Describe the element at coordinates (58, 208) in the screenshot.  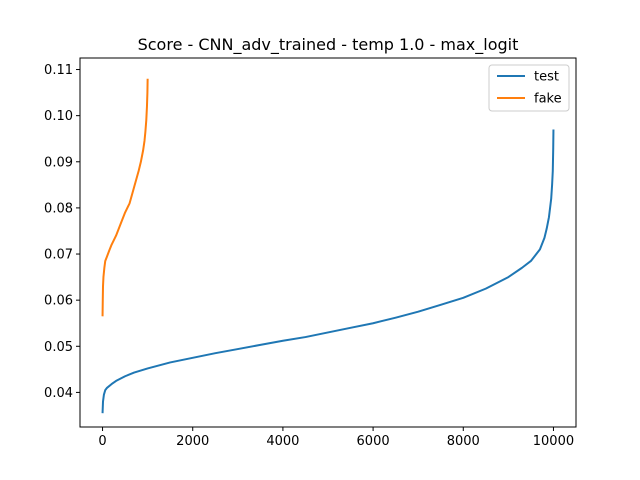
I see `y-tick-label: 0.08` at that location.